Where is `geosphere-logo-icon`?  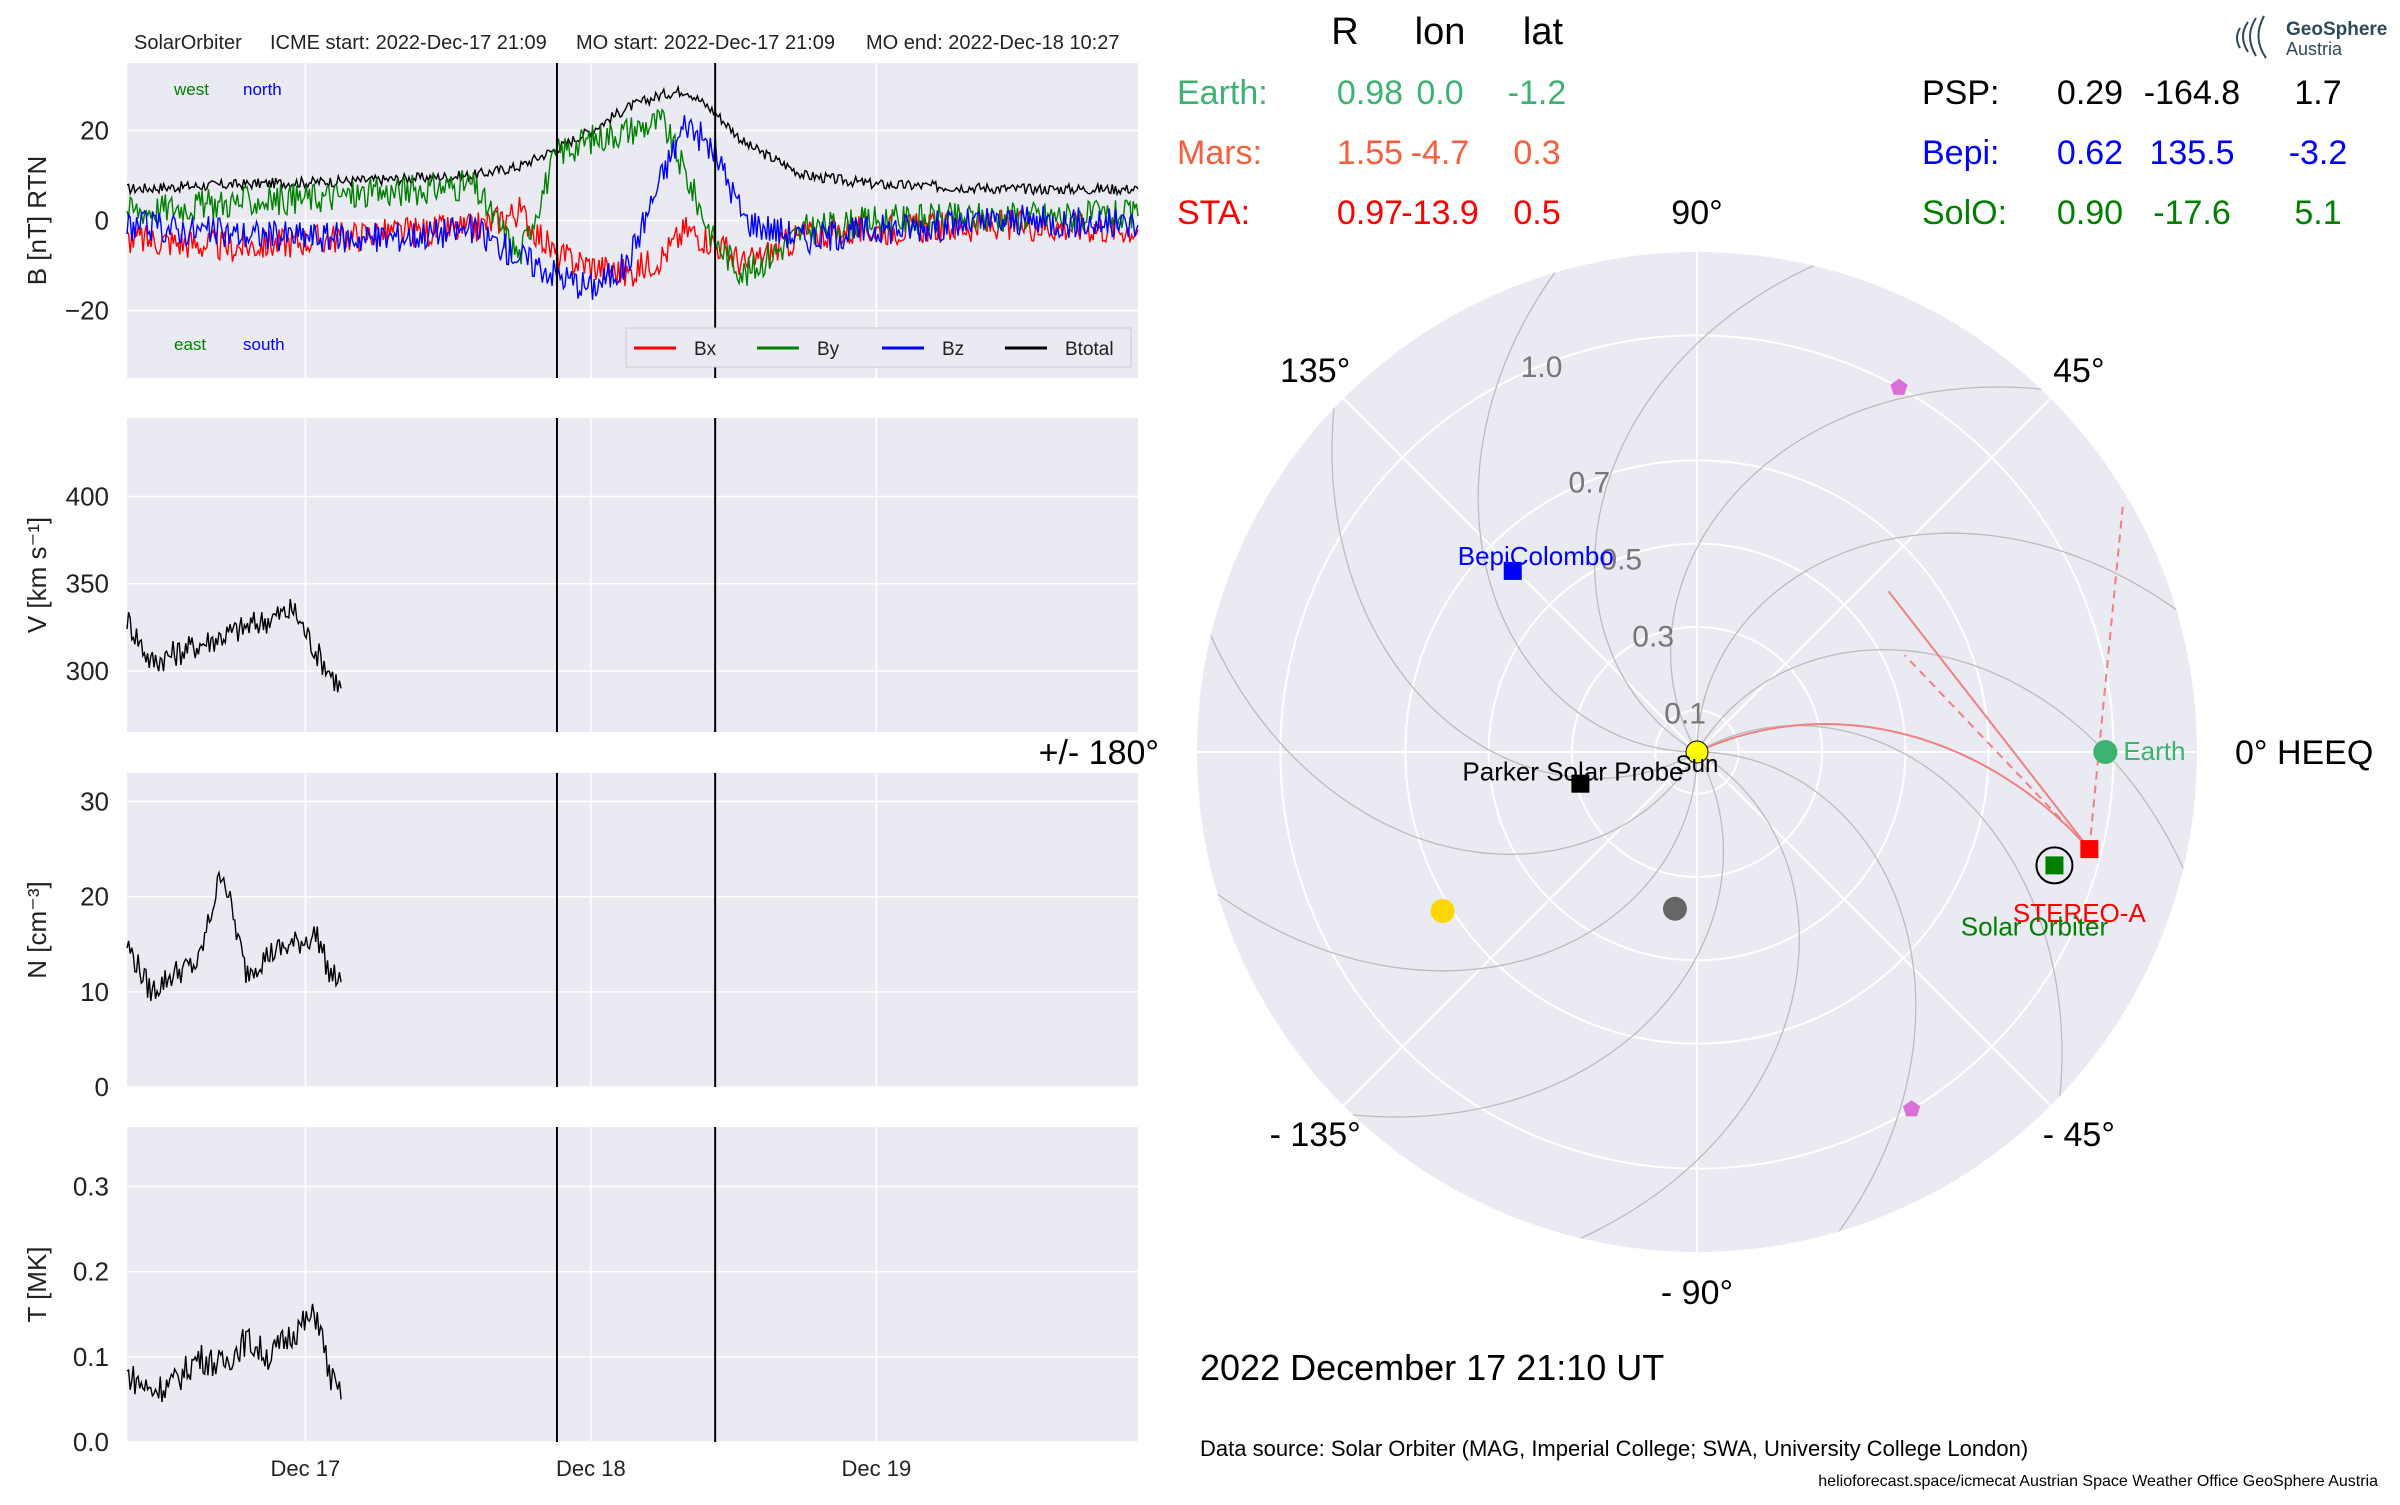 geosphere-logo-icon is located at coordinates (2251, 37).